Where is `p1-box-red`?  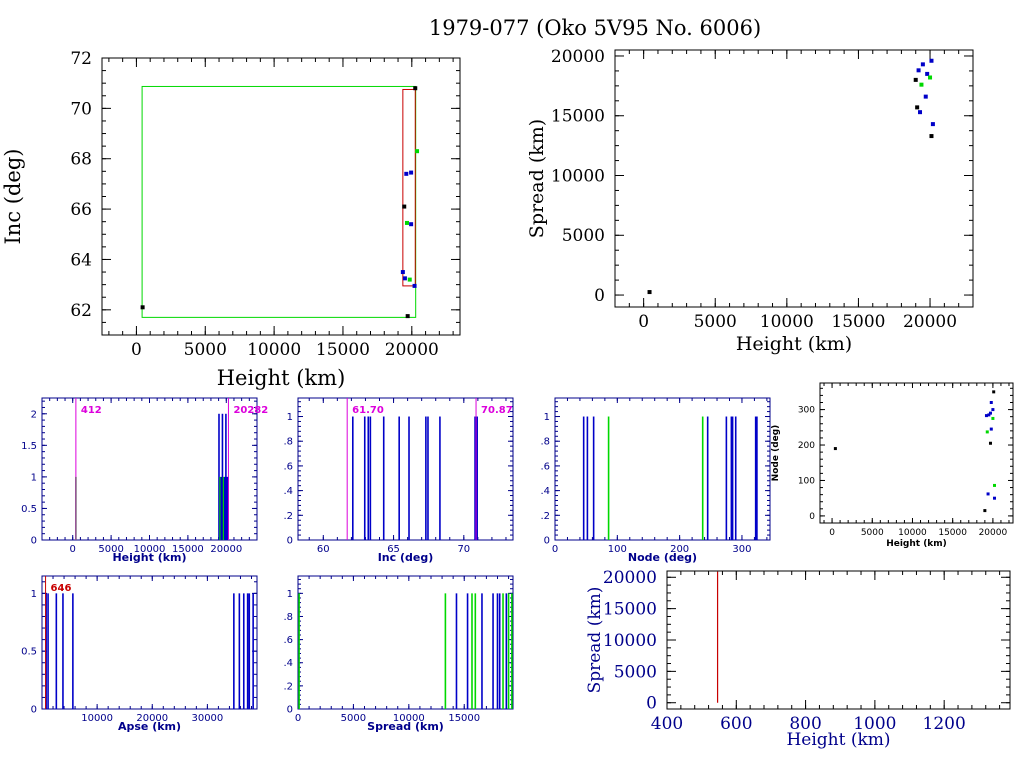
p1-box-red is located at coordinates (409, 187).